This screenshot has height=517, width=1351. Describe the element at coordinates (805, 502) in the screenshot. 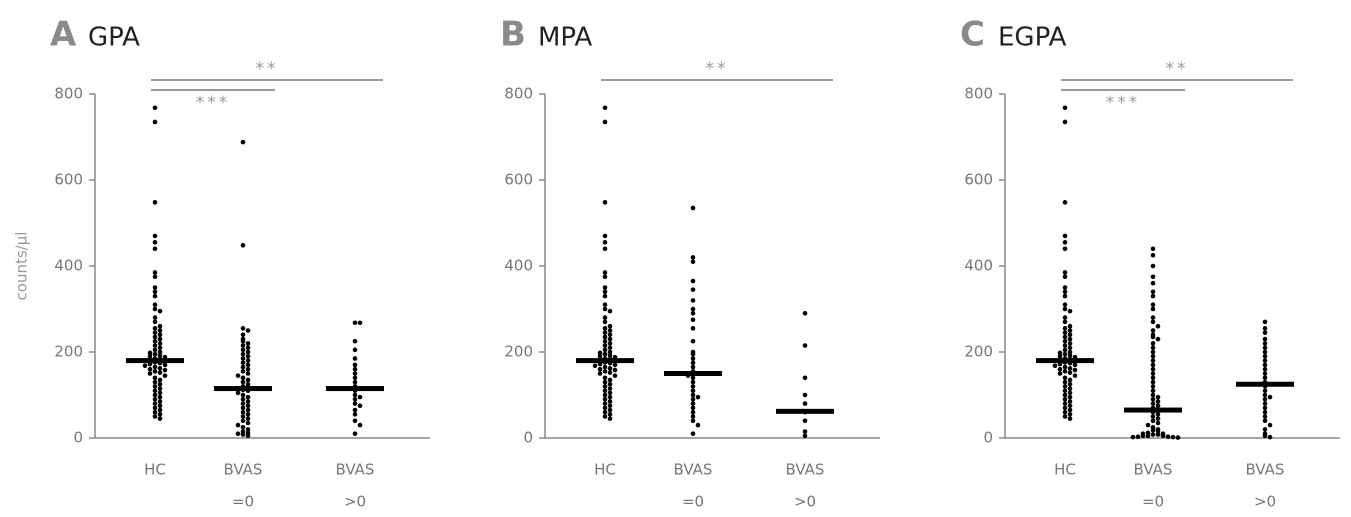

I see `x-tick-label: >0` at that location.